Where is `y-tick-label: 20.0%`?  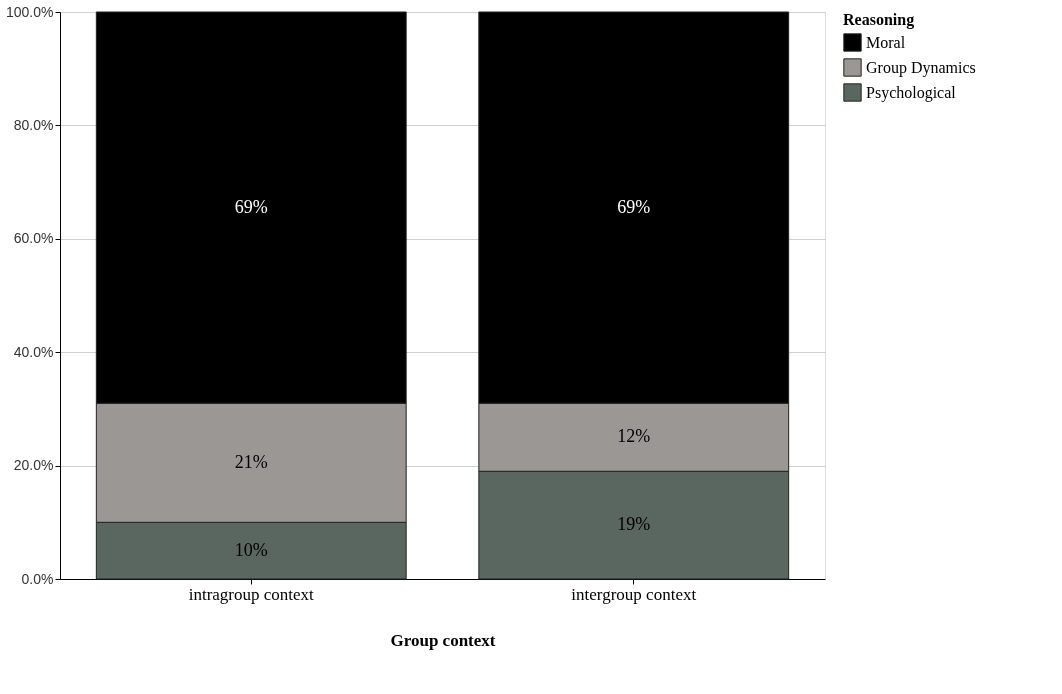 y-tick-label: 20.0% is located at coordinates (33, 465).